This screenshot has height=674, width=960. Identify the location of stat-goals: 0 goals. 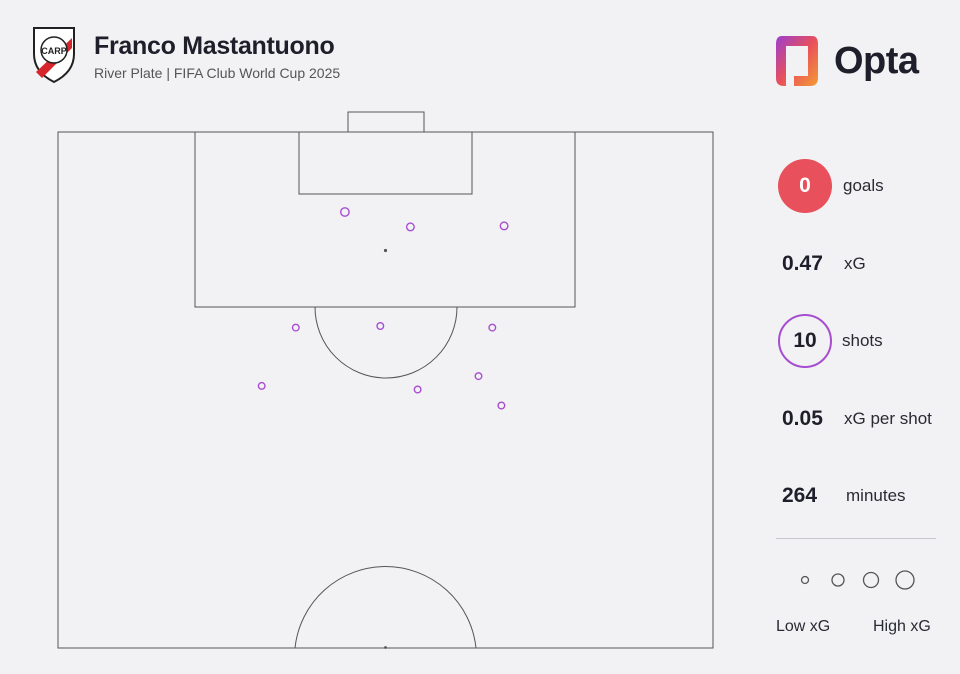
(861, 186).